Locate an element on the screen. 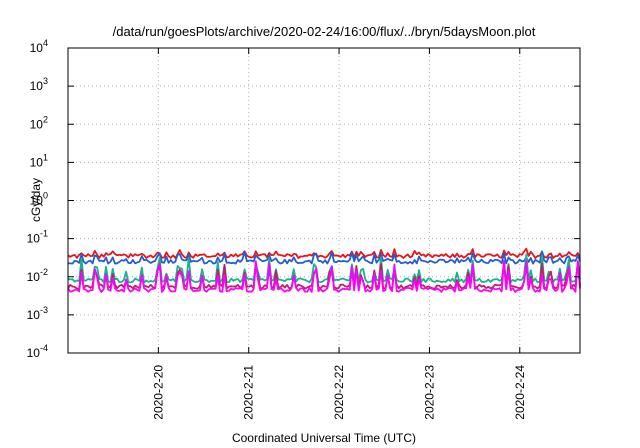 The width and height of the screenshot is (640, 448). y-tick-label: 10³ is located at coordinates (39, 84).